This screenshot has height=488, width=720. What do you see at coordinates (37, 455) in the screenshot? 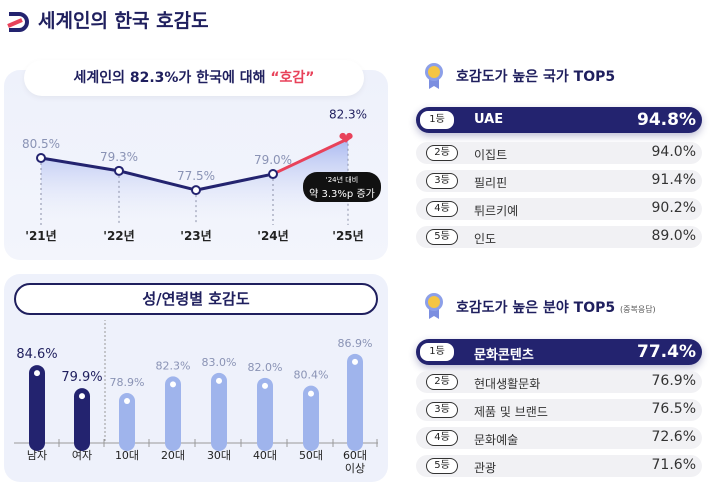
I see `x-tick-label: 남자` at bounding box center [37, 455].